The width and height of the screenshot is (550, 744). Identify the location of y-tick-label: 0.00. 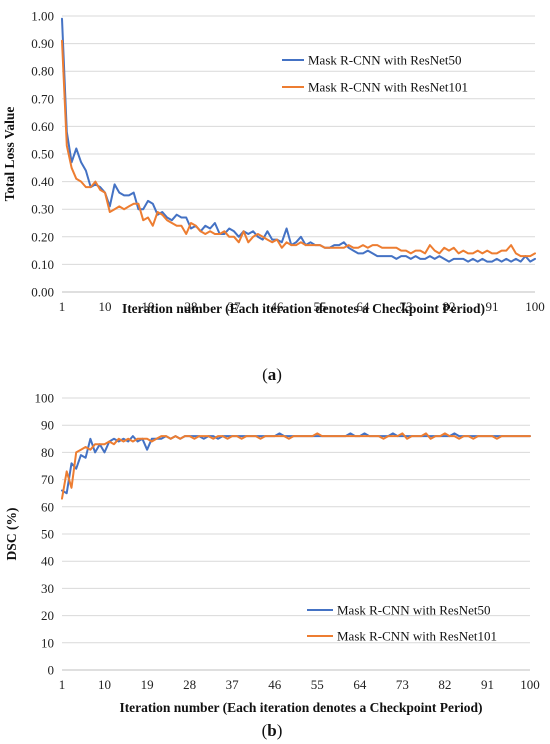
(42, 292).